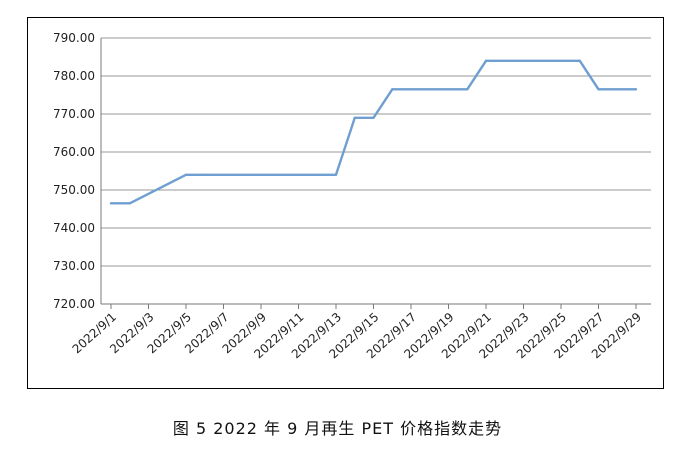 The height and width of the screenshot is (460, 675). I want to click on y-tick-label: 730.00, so click(74, 266).